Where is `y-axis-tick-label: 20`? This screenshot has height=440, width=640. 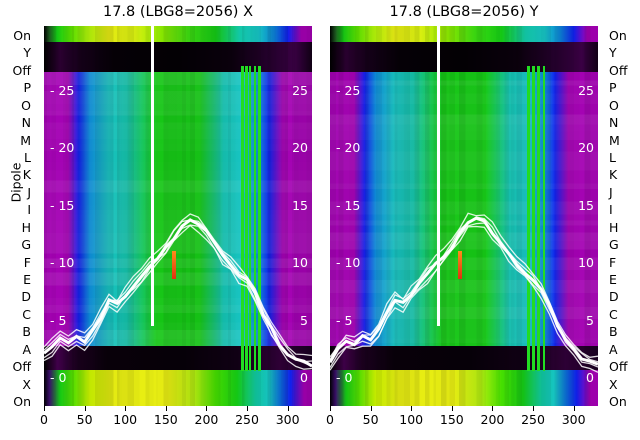 y-axis-tick-label: 20 is located at coordinates (586, 148).